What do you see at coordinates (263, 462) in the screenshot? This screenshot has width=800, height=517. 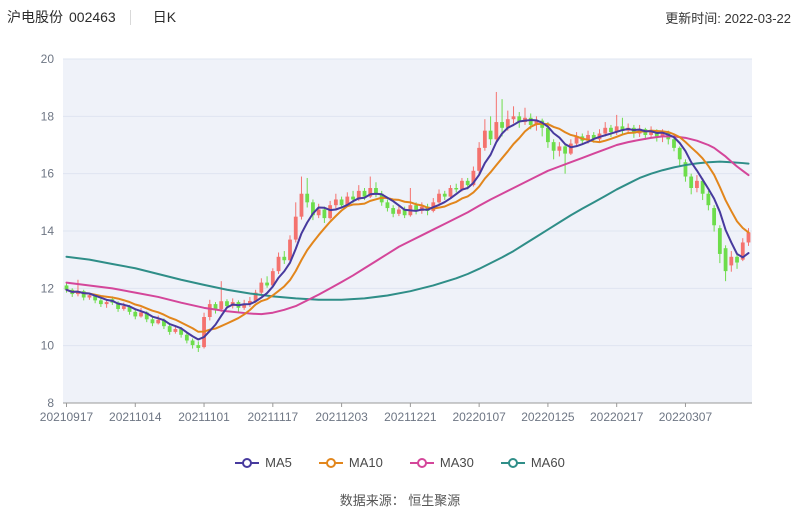 I see `legend-item-ma5: MA5` at bounding box center [263, 462].